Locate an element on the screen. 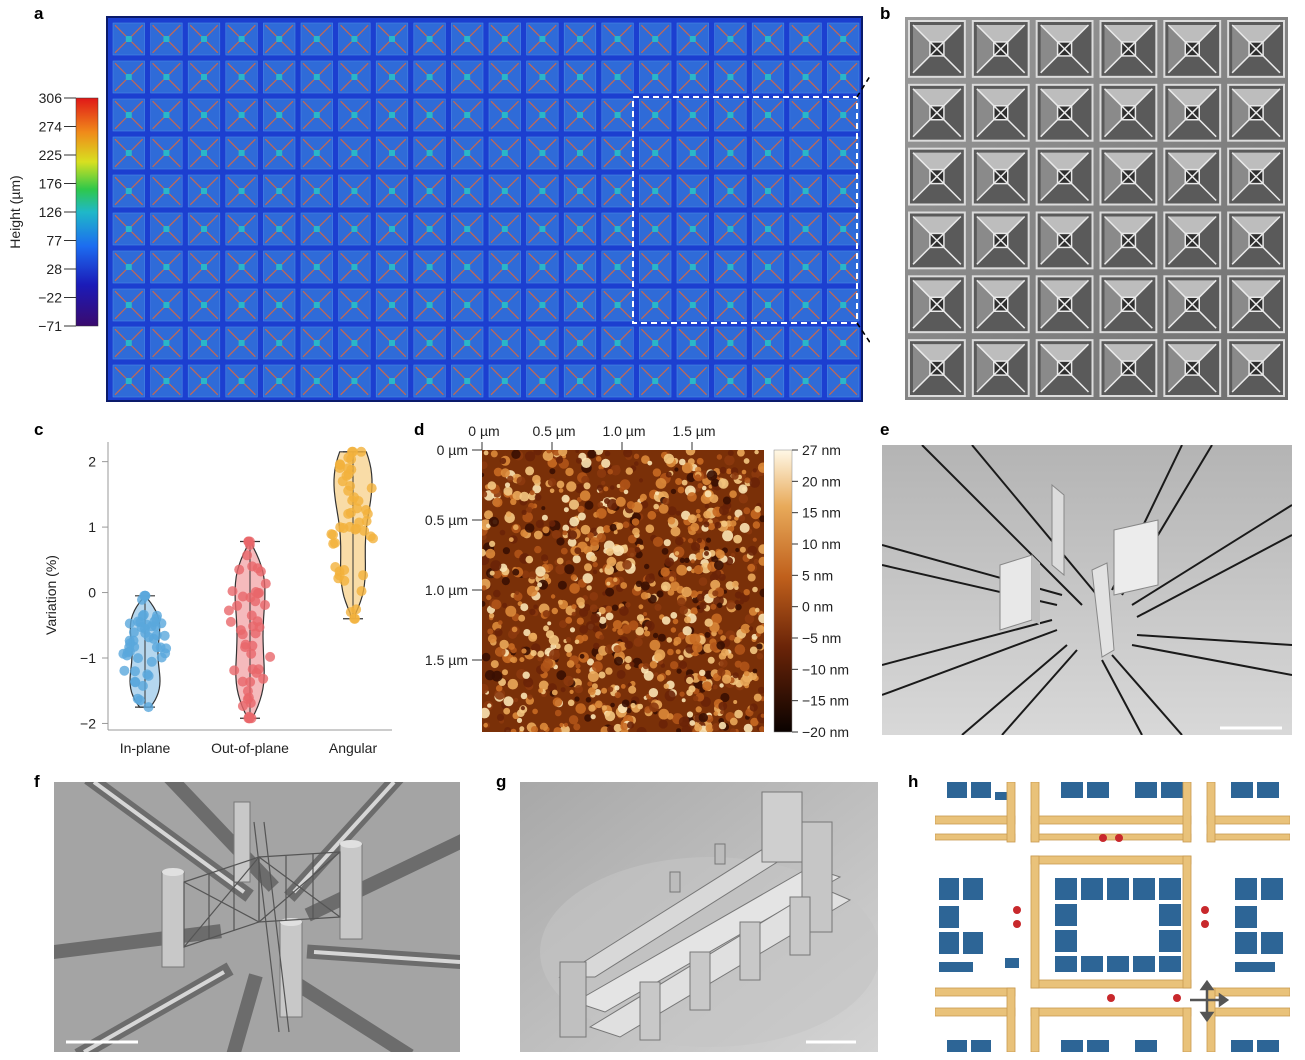 The width and height of the screenshot is (1305, 1060). height-colorbar-tick: 306 is located at coordinates (51, 98).